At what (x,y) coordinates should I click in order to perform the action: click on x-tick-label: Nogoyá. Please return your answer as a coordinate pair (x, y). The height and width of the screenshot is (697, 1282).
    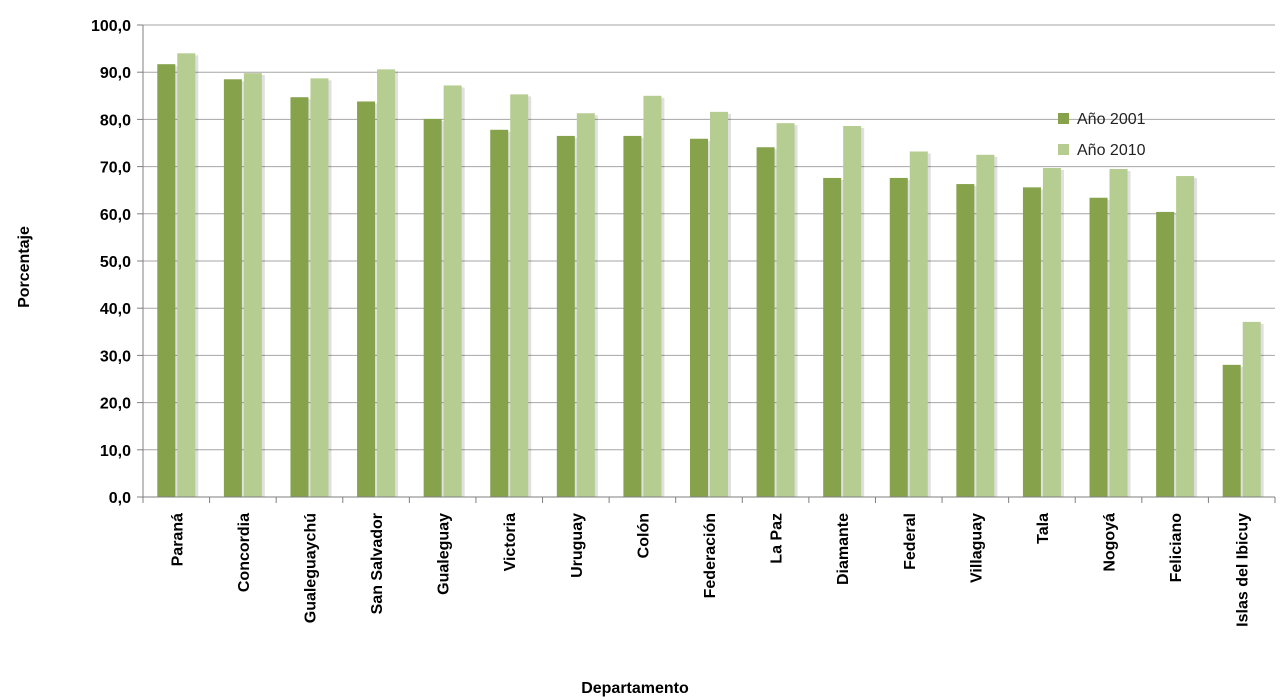
    Looking at the image, I should click on (1110, 542).